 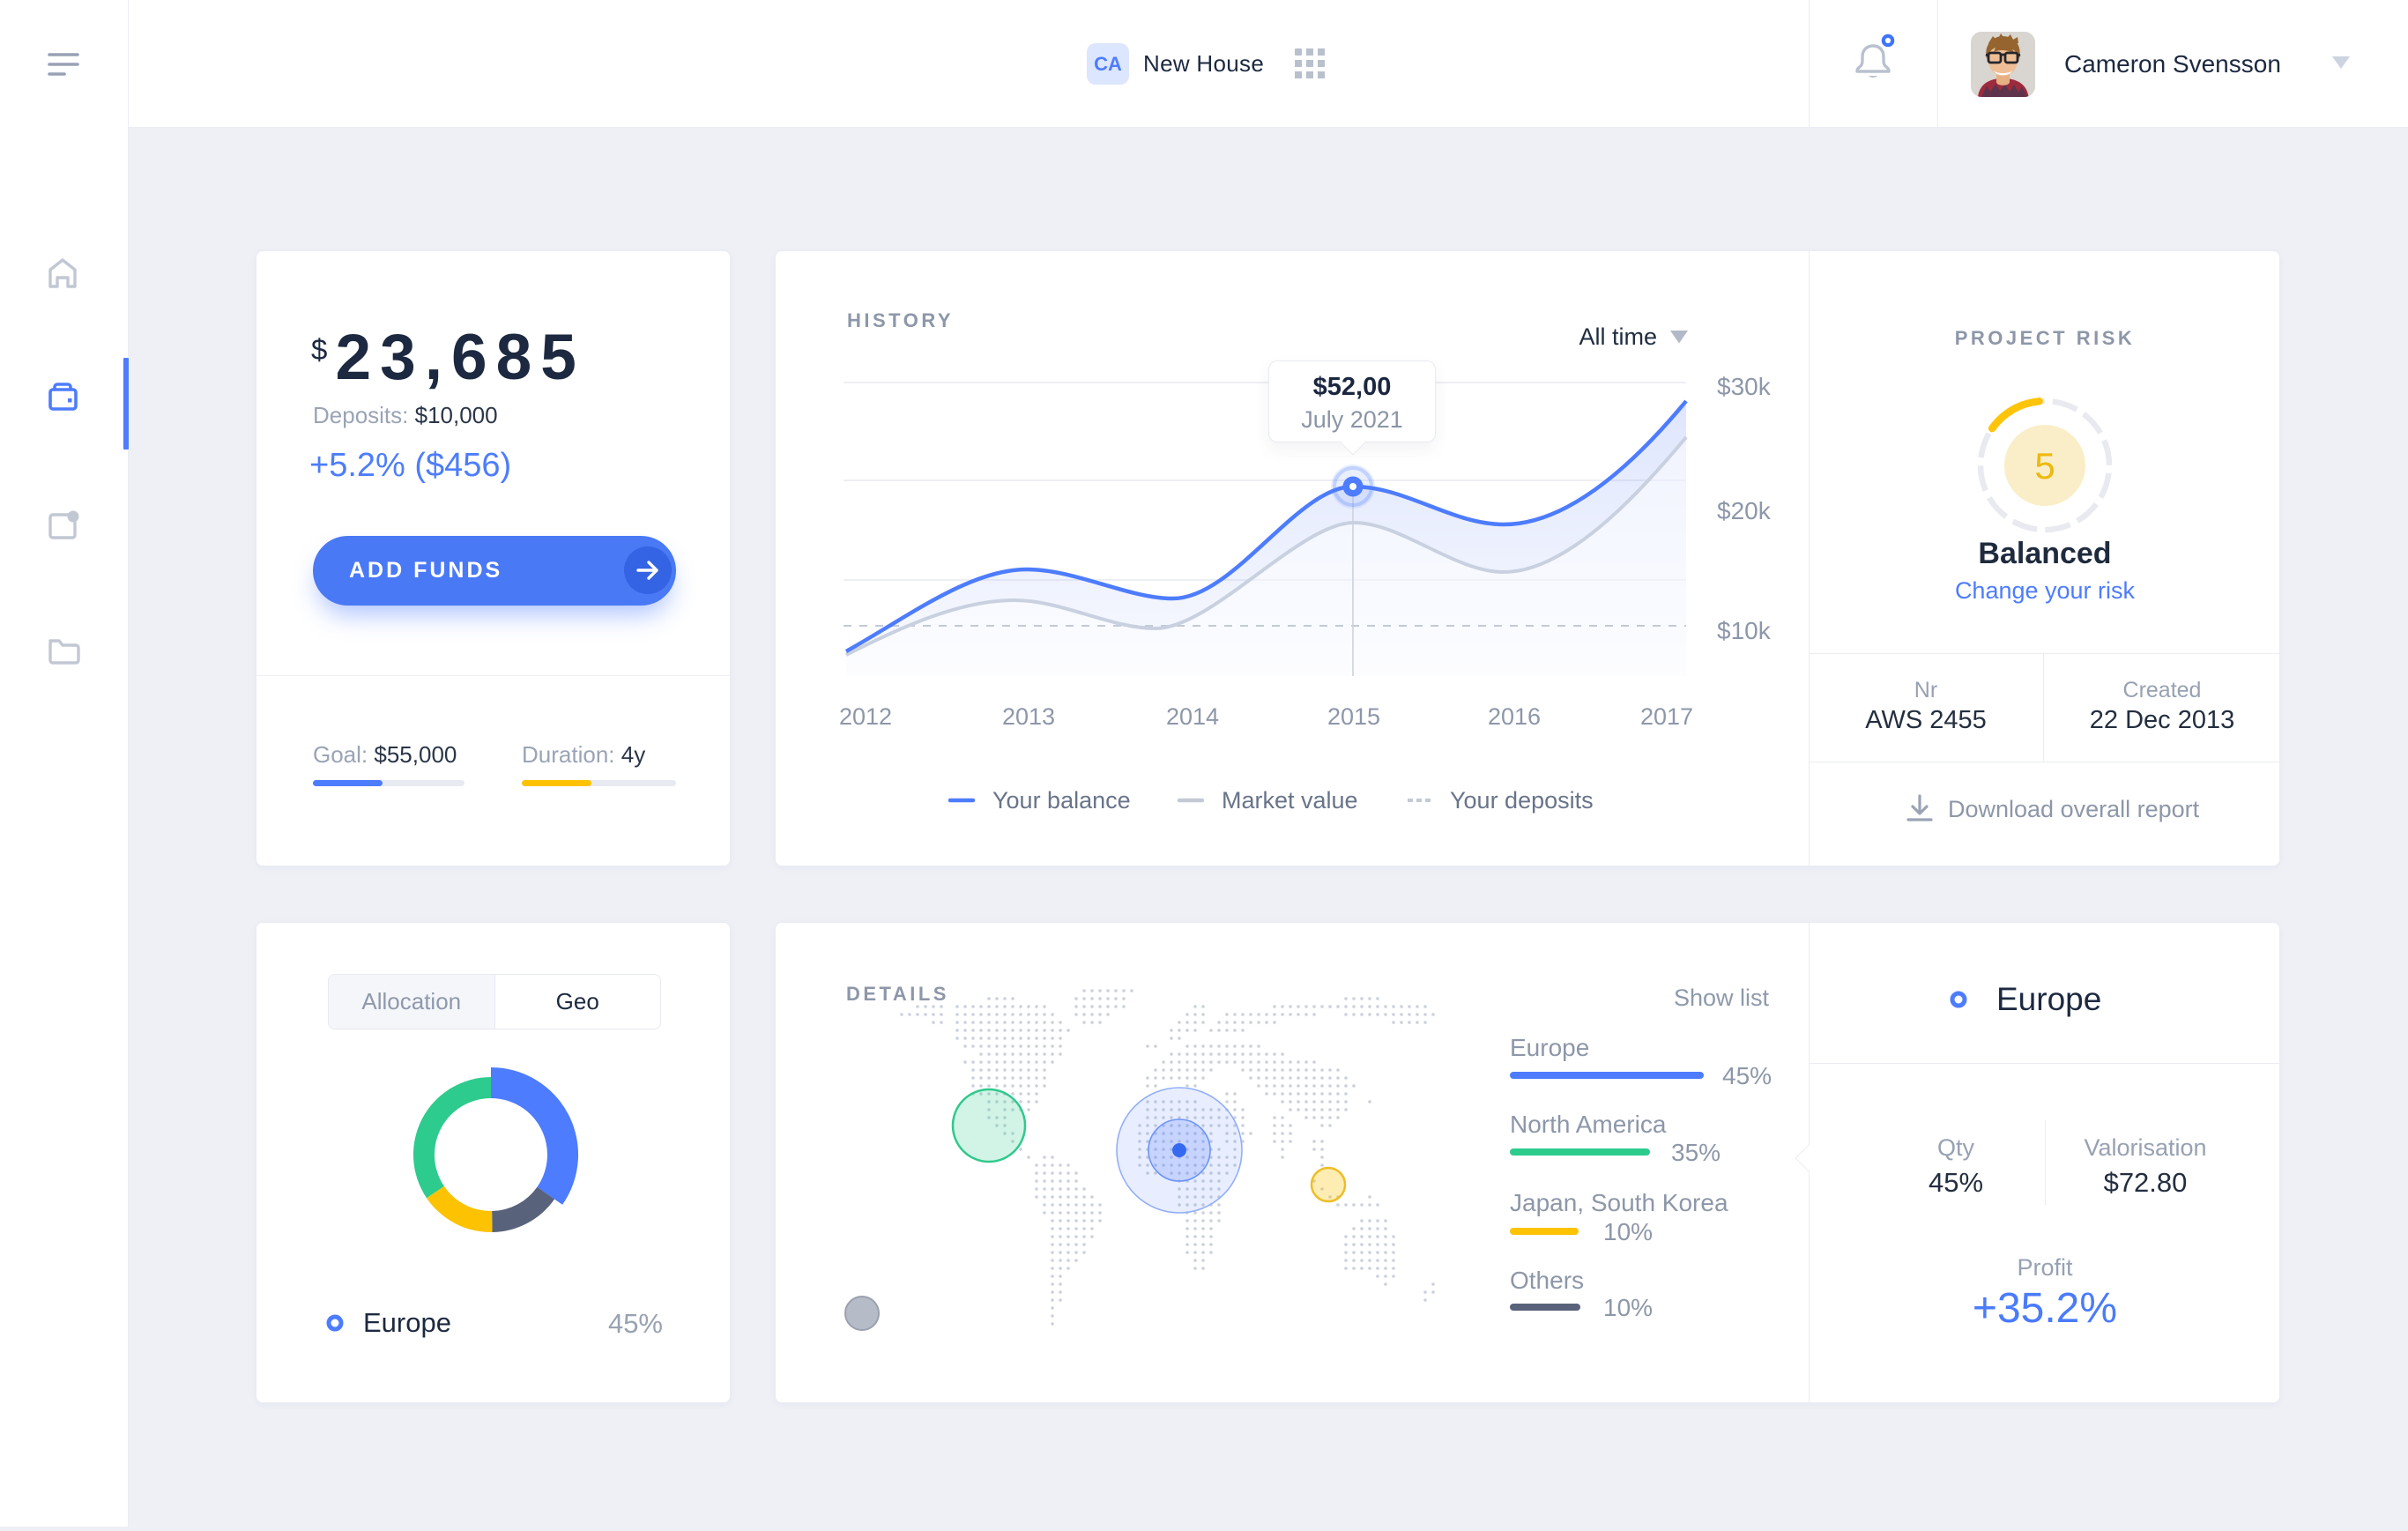 What do you see at coordinates (2044, 466) in the screenshot?
I see `svg-text: 5` at bounding box center [2044, 466].